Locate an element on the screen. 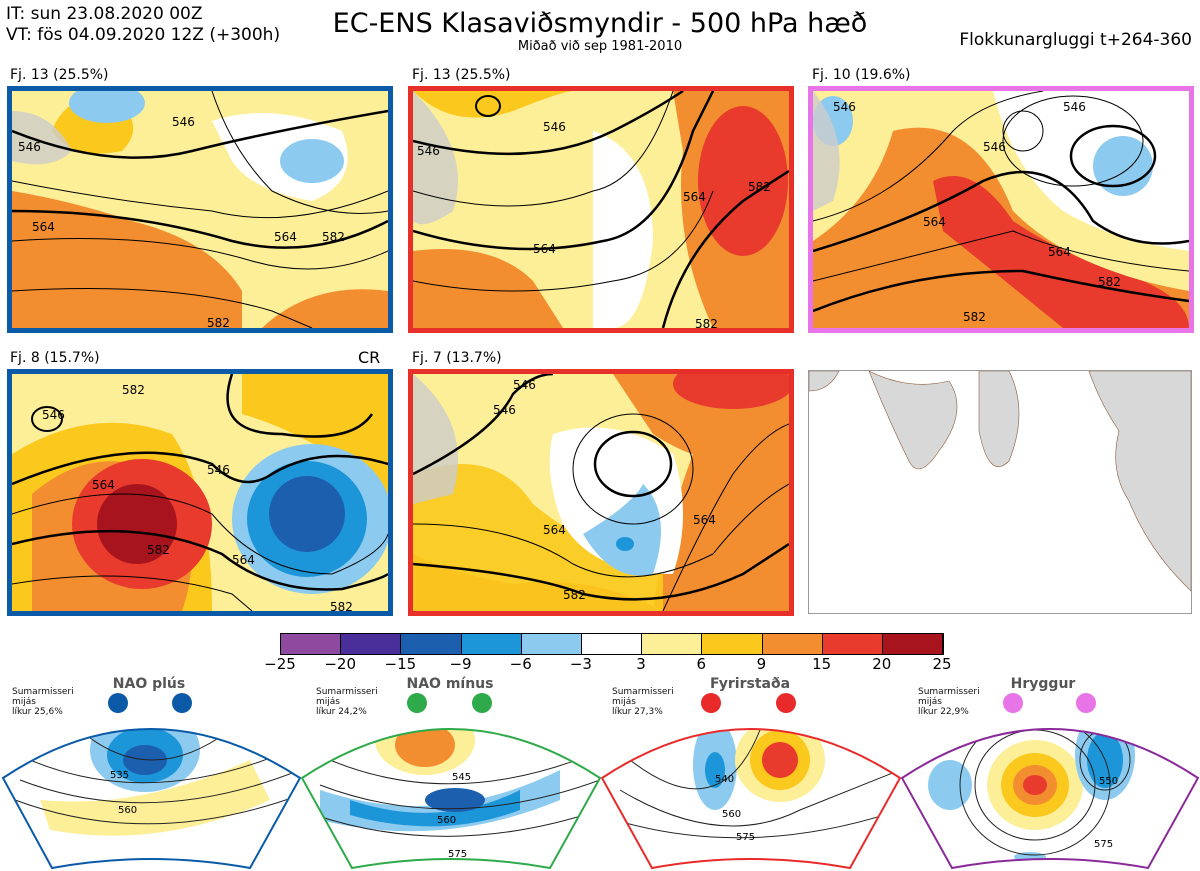 The image size is (1200, 871). colorbar-tick-label: −15 is located at coordinates (400, 664).